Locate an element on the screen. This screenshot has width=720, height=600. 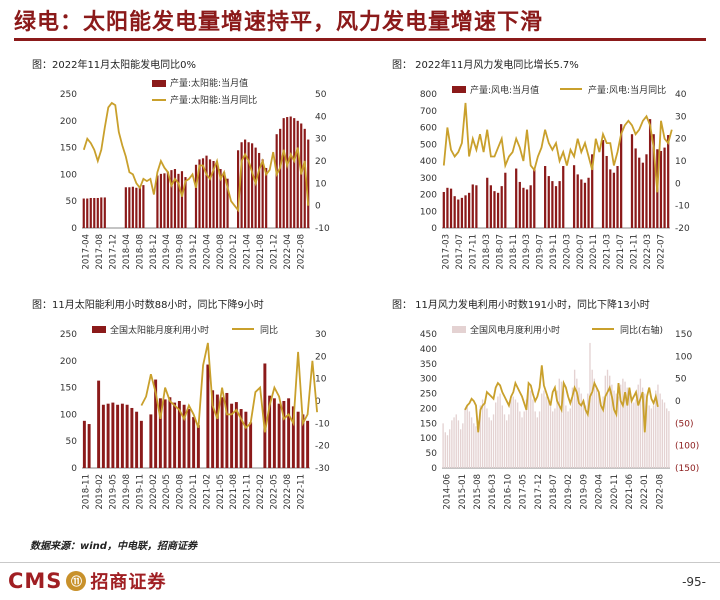
x-tick-label: 2021-11 is located at coordinates (634, 252).